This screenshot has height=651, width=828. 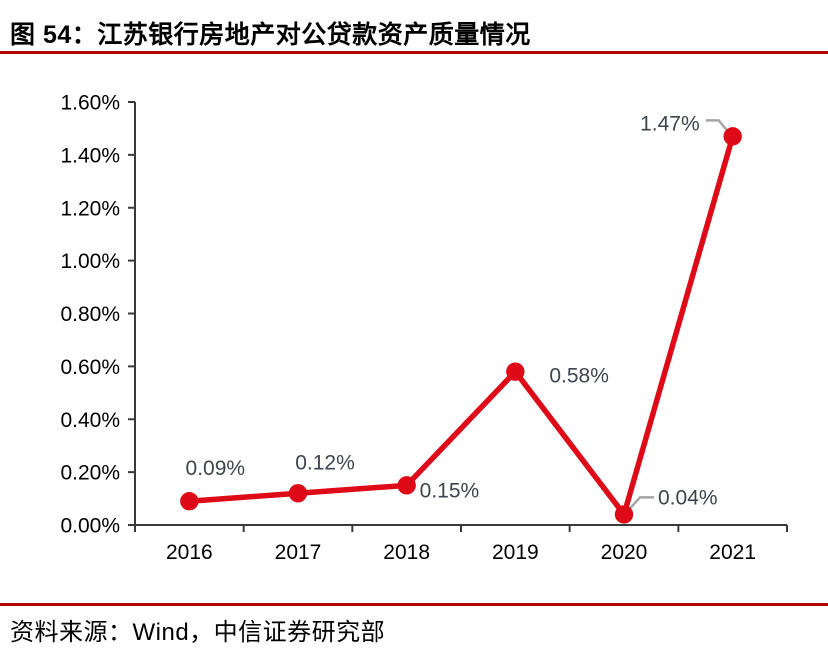 I want to click on y-axis-tick-label: 1.00%, so click(x=90, y=261).